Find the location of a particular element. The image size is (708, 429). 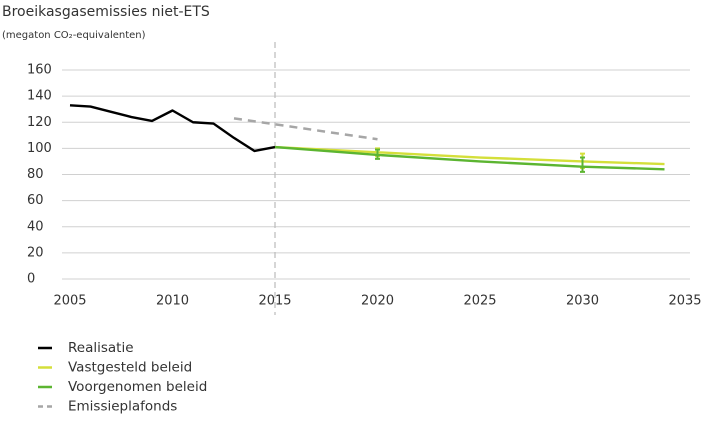

y-tick-label: 20 is located at coordinates (35, 252).